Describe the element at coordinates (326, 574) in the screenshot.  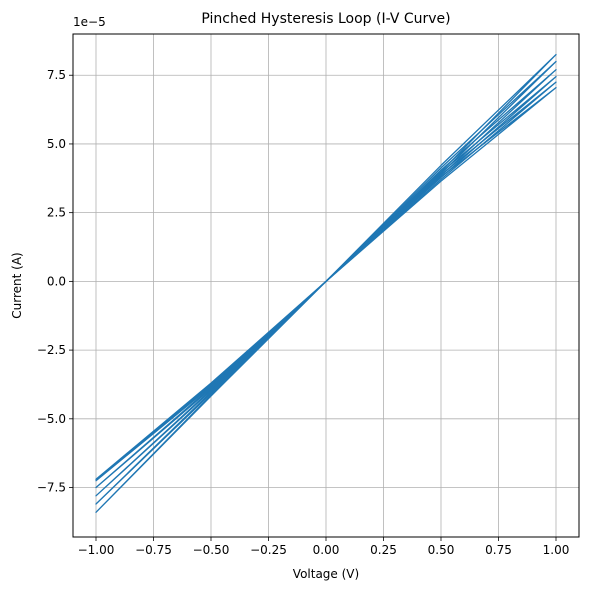
I see `x-axis-label: Voltage (V)` at that location.